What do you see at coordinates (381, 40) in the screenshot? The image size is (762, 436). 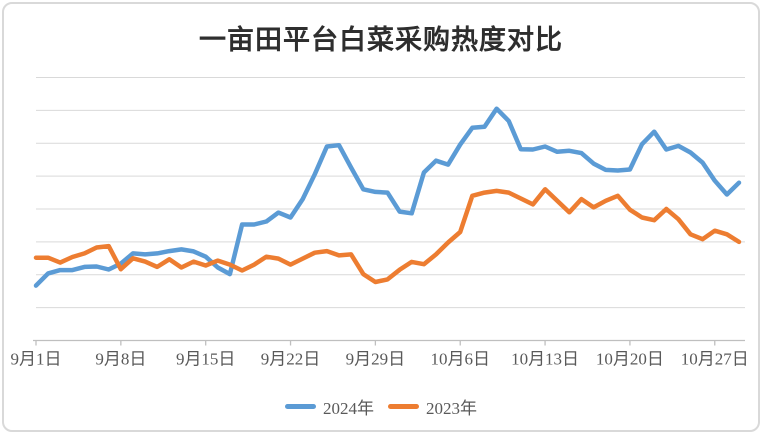 I see `chart-title: 一亩田平台白菜采购热度对比` at bounding box center [381, 40].